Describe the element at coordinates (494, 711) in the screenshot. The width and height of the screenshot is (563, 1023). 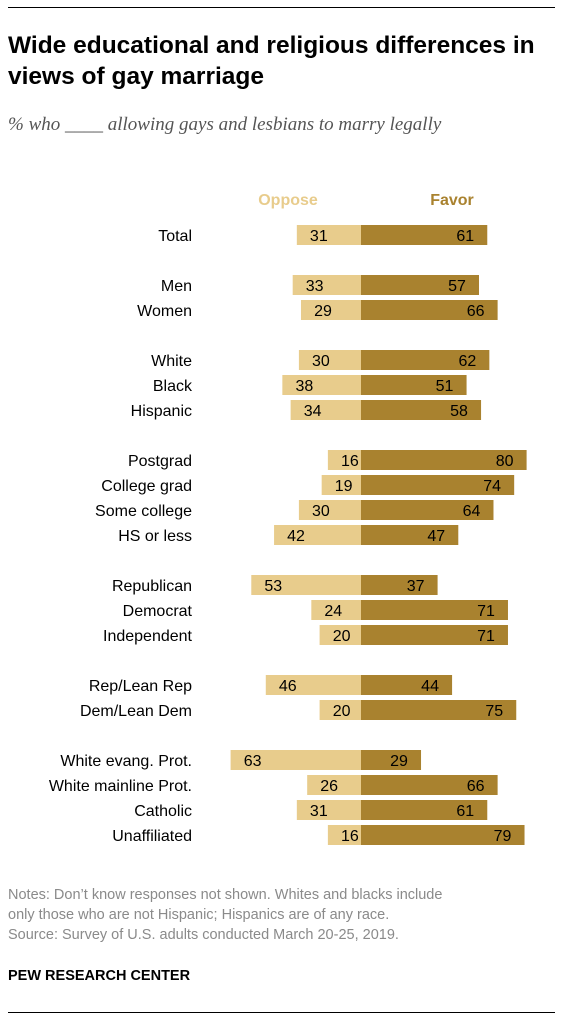
I see `favor-value-label: 75` at that location.